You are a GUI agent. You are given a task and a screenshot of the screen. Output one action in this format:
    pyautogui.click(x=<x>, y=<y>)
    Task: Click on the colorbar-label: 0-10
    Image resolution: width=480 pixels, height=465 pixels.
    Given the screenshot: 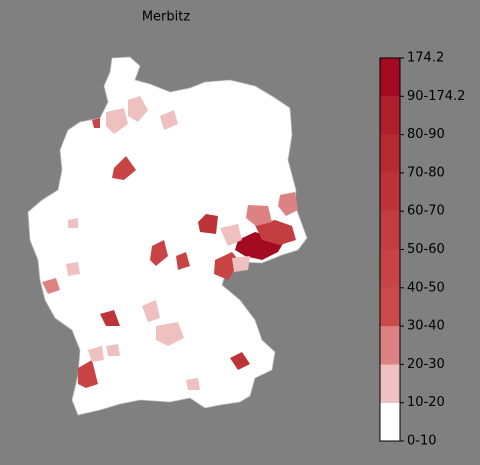 What is the action you would take?
    pyautogui.click(x=422, y=441)
    